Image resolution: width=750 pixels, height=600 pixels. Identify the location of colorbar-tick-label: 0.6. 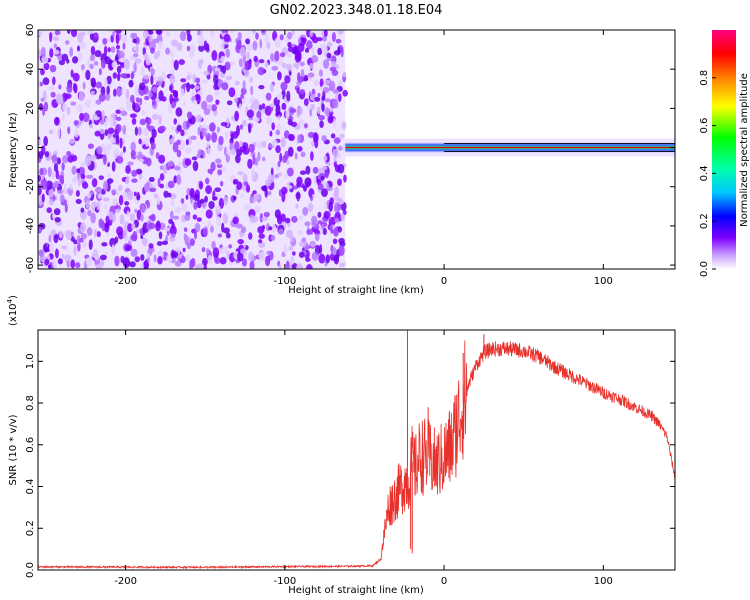
(704, 126).